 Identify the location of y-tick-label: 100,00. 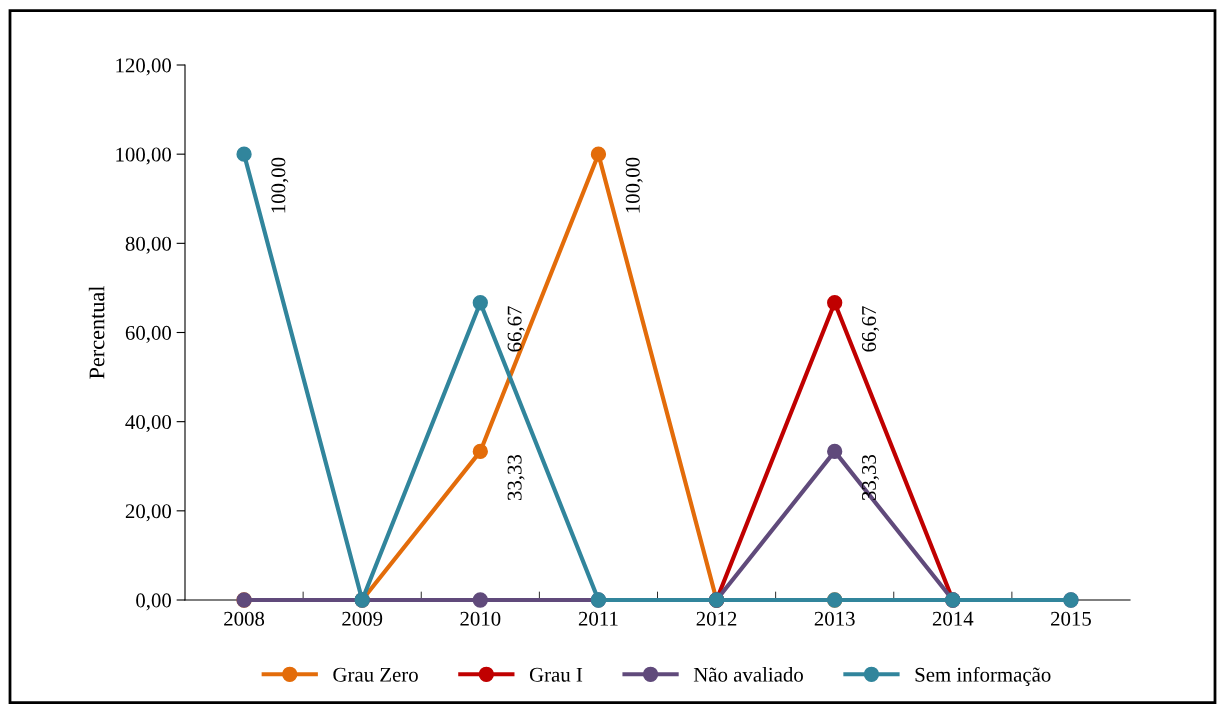
(144, 156).